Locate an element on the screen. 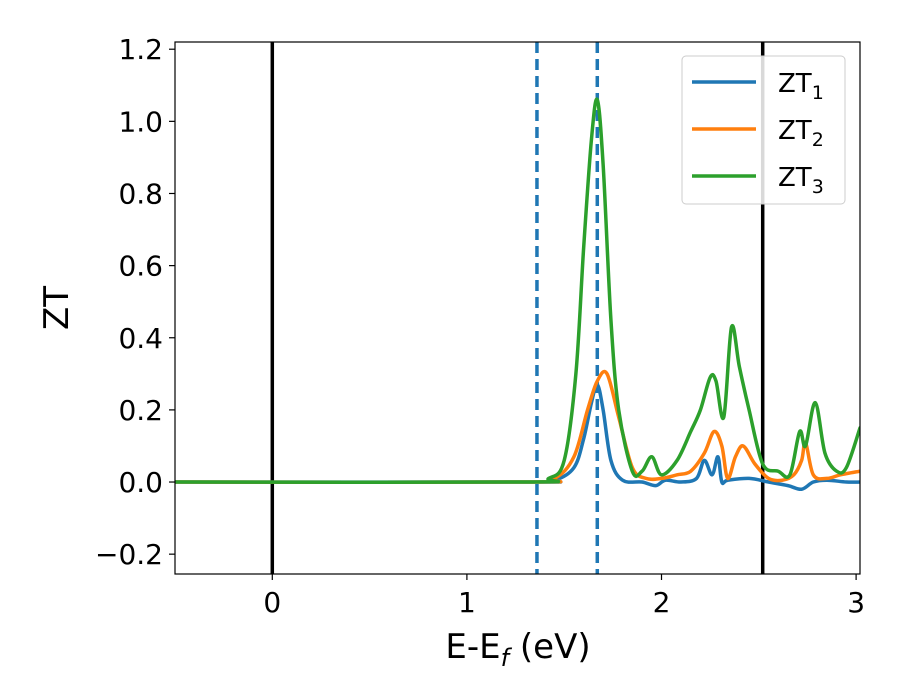  legend: ZT1 ZT2 ZT3 is located at coordinates (763, 130).